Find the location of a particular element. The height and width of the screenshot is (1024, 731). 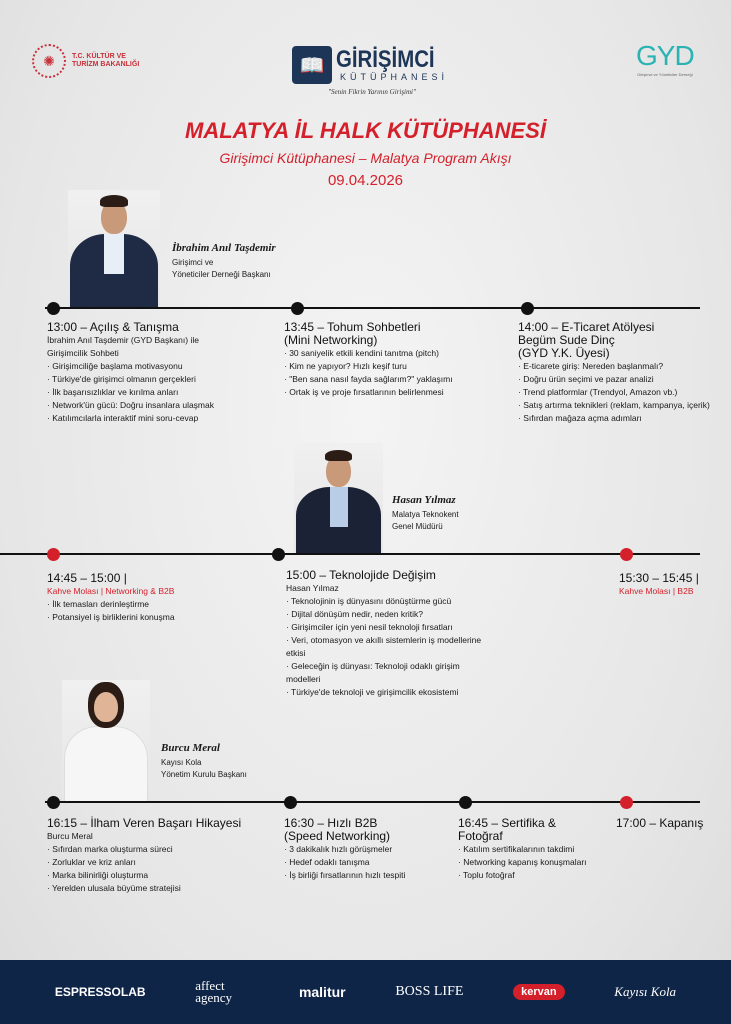

sponsor-kayisikola-logo: Kayısı Kola is located at coordinates (645, 991).